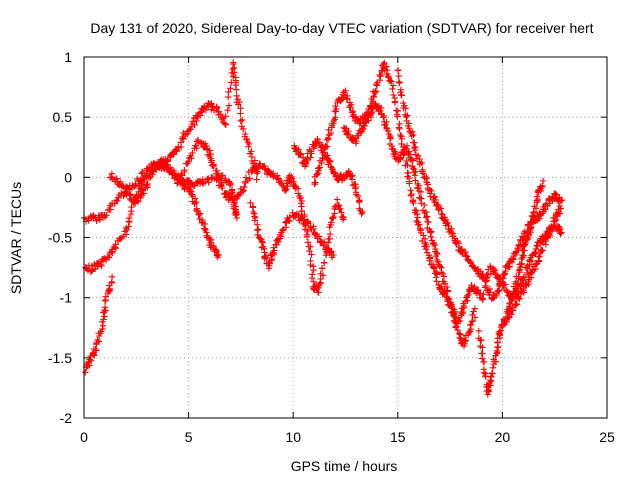 The image size is (640, 480). What do you see at coordinates (63, 117) in the screenshot?
I see `y-tick-label: 0.5` at bounding box center [63, 117].